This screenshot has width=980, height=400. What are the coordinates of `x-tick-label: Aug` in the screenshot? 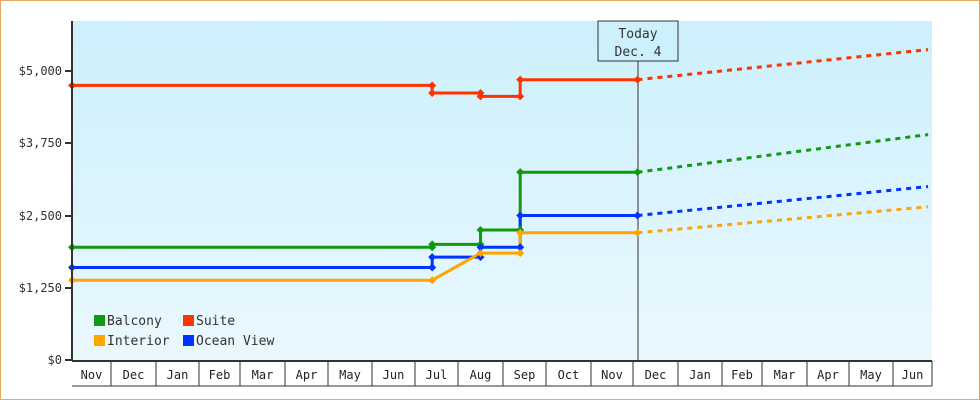 It's located at (481, 375).